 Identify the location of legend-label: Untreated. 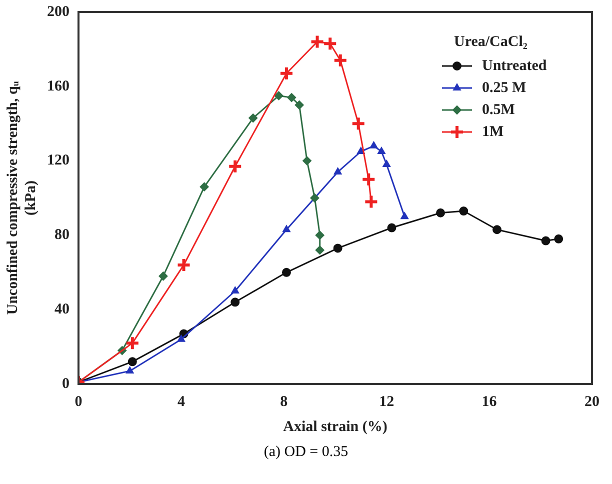
(515, 66).